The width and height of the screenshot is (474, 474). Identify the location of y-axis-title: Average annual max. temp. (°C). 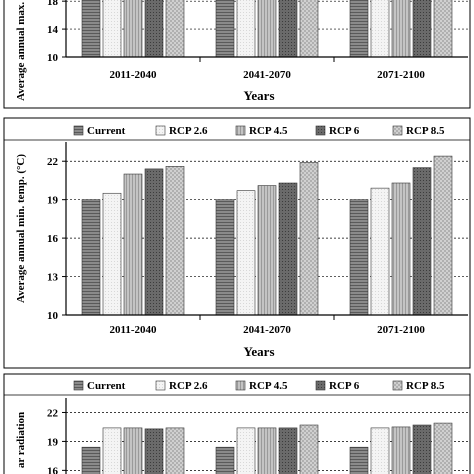
(21, 50).